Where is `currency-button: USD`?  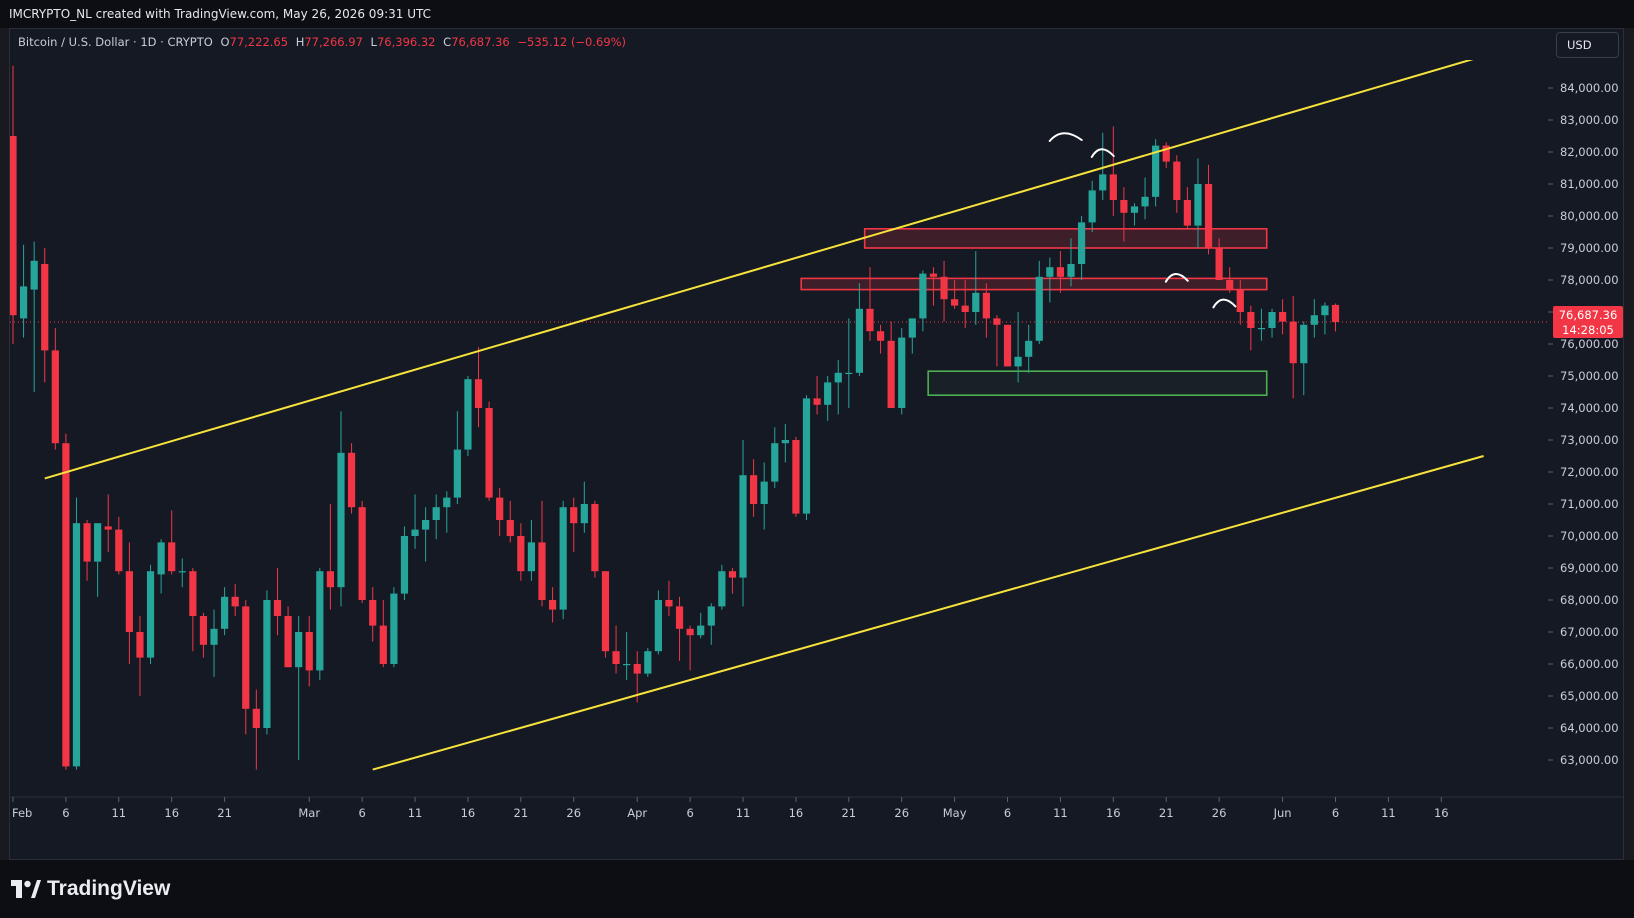
currency-button: USD is located at coordinates (1587, 45).